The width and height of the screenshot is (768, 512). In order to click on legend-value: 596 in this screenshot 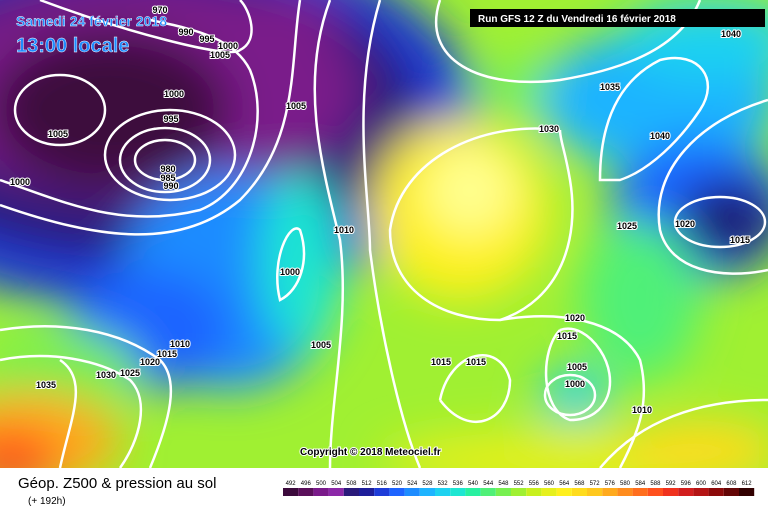, I will do `click(686, 484)`.